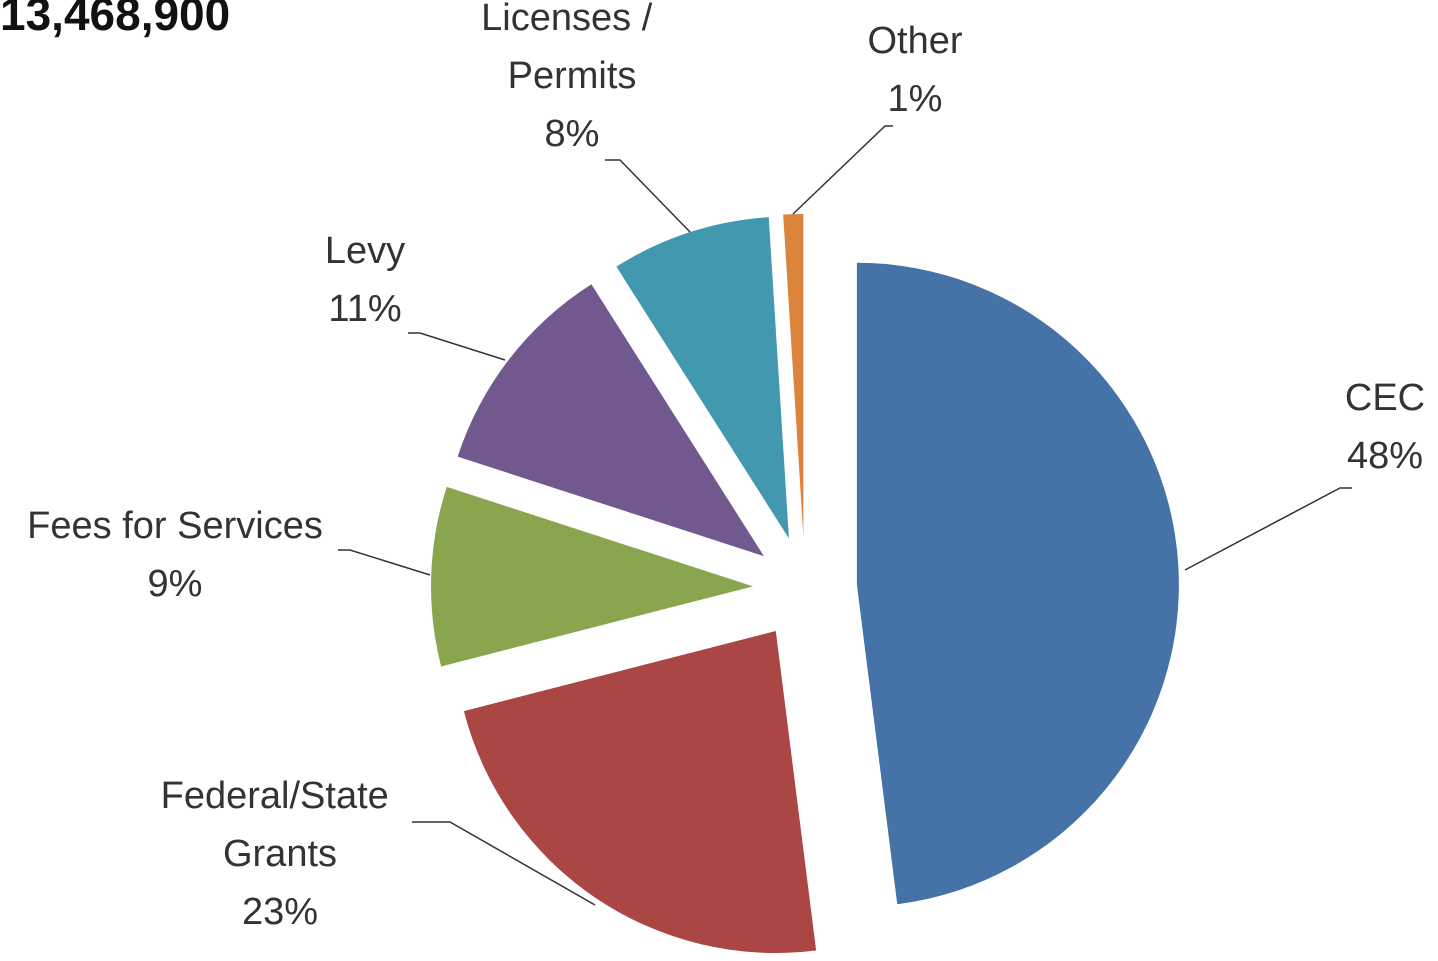 Image resolution: width=1438 pixels, height=961 pixels. What do you see at coordinates (115, 20) in the screenshot?
I see `chart-title: 13,468,900` at bounding box center [115, 20].